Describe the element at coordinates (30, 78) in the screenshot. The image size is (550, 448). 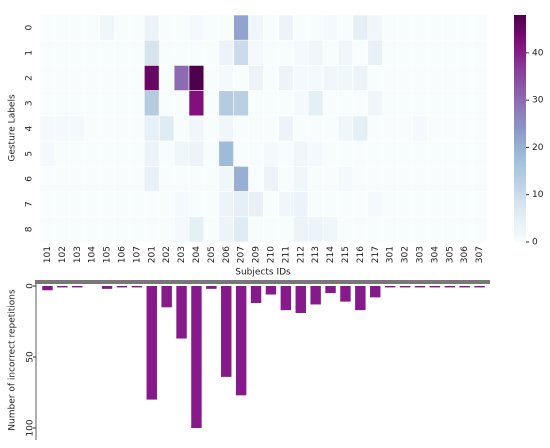
I see `y-tick-label: 2` at that location.